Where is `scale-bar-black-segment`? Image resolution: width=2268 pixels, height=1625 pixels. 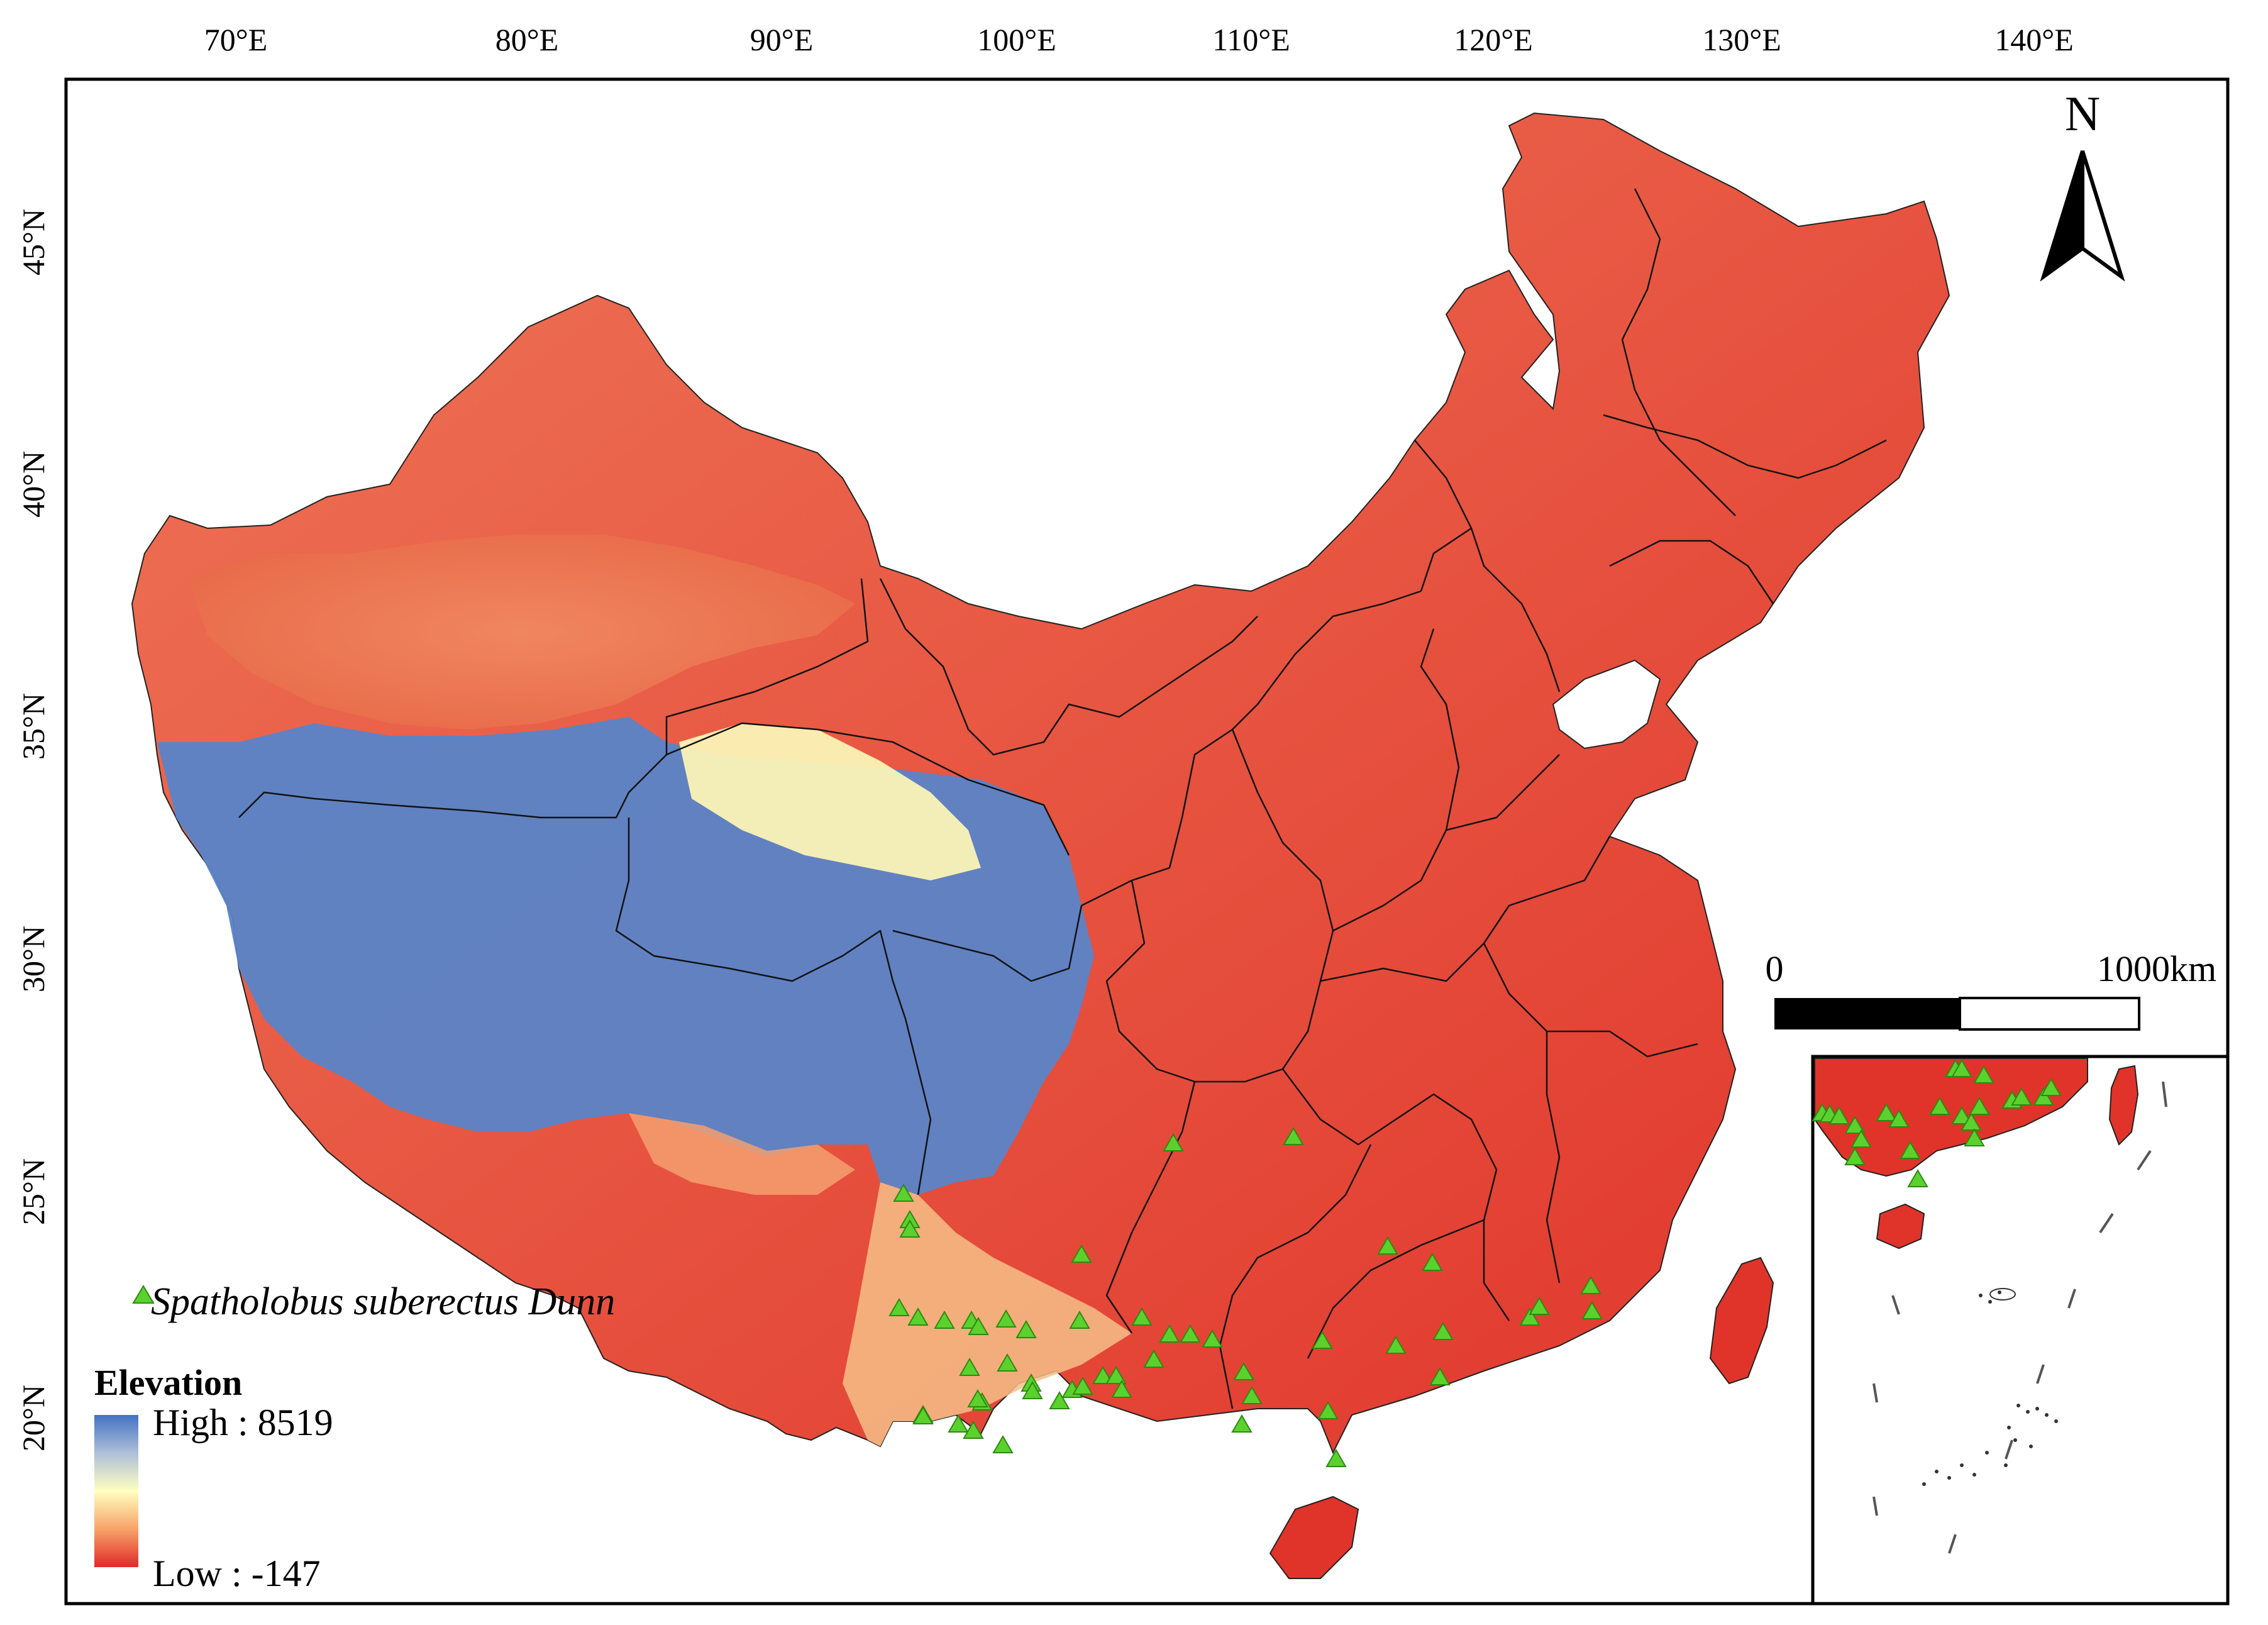 scale-bar-black-segment is located at coordinates (1867, 1014).